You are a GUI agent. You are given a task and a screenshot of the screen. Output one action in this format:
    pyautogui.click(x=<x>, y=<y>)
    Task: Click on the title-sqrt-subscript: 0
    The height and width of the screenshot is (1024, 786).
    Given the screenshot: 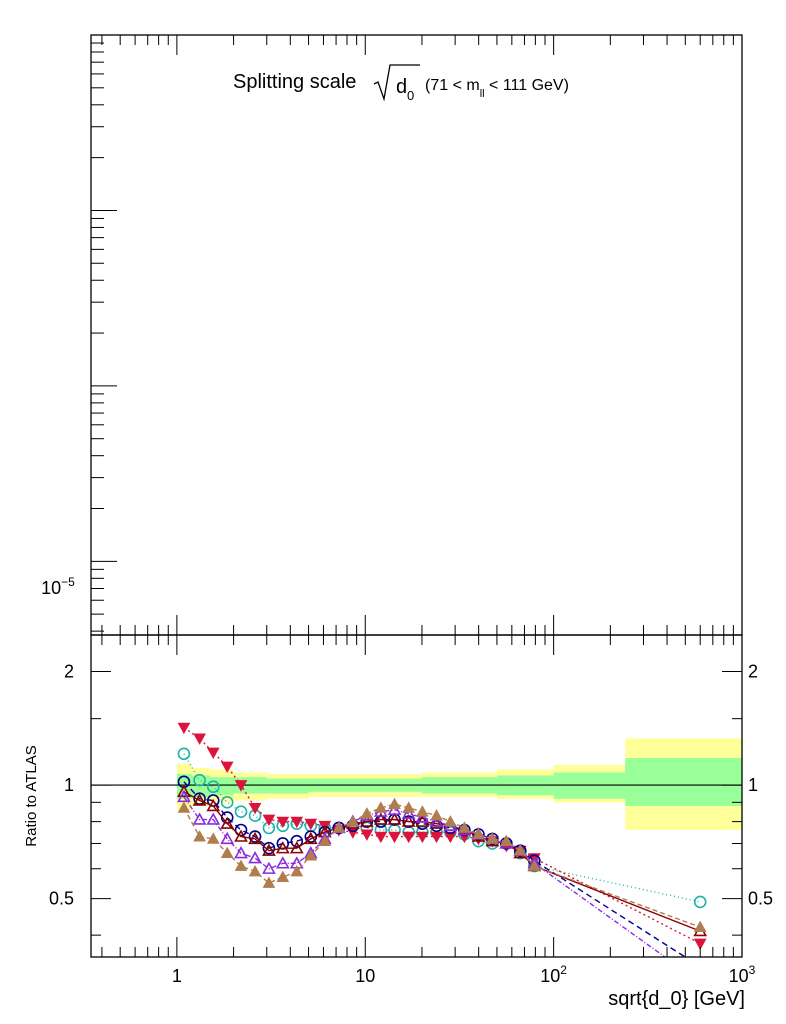 What is the action you would take?
    pyautogui.click(x=410, y=95)
    